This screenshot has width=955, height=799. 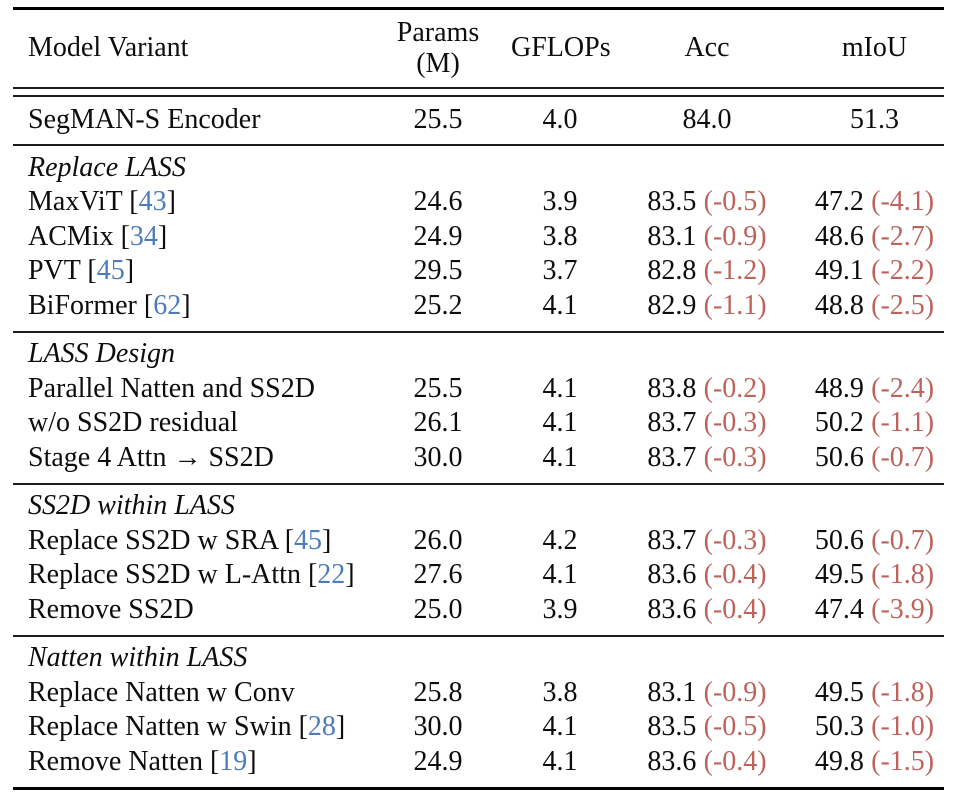 I want to click on header-double-rule, so click(x=478, y=92).